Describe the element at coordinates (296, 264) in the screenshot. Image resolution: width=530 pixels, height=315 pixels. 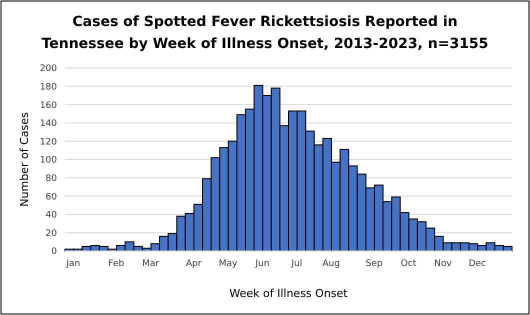
I see `x-tick-label: Jul` at that location.